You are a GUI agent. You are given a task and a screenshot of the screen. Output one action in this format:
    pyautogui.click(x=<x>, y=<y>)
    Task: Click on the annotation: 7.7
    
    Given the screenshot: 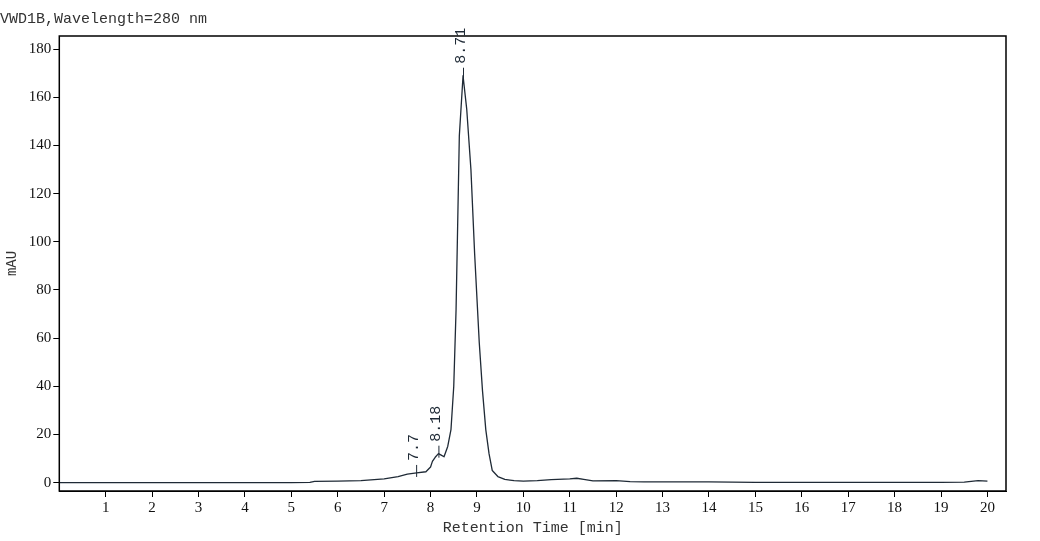 What is the action you would take?
    pyautogui.click(x=415, y=447)
    